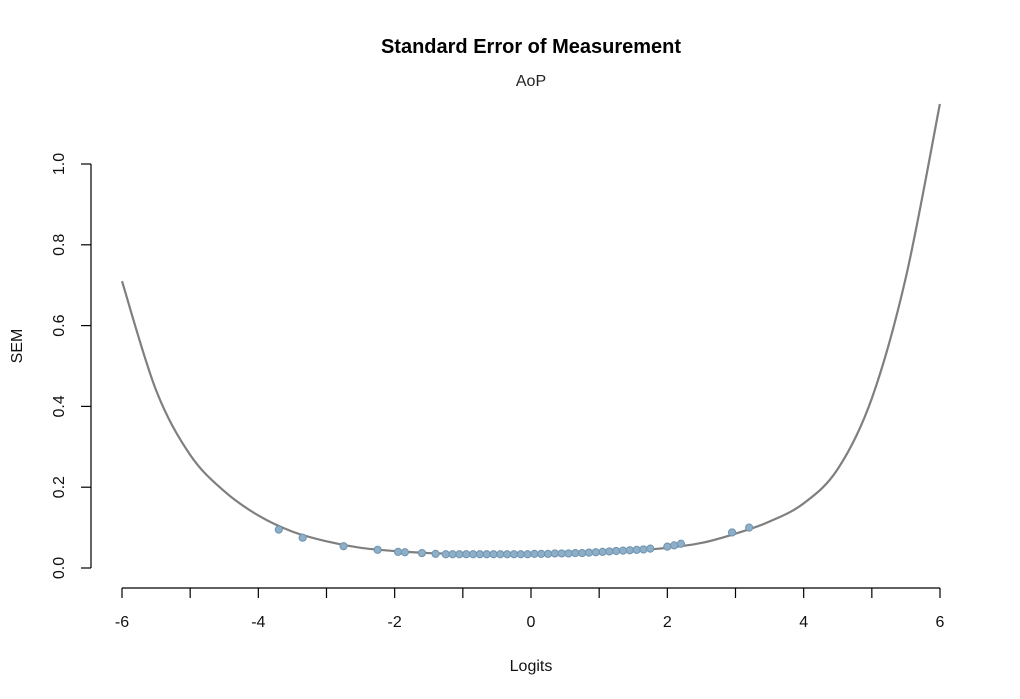 The height and width of the screenshot is (699, 1020). I want to click on x-axis-label: Logits, so click(531, 666).